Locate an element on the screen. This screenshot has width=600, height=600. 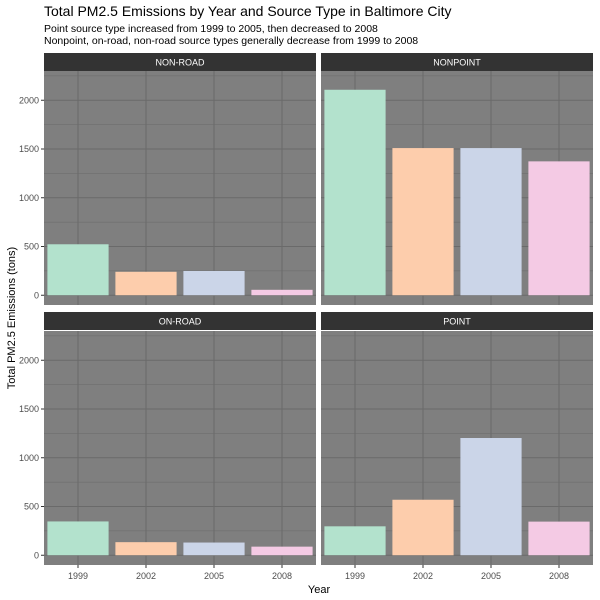
facet-strip-on-road is located at coordinates (180, 321).